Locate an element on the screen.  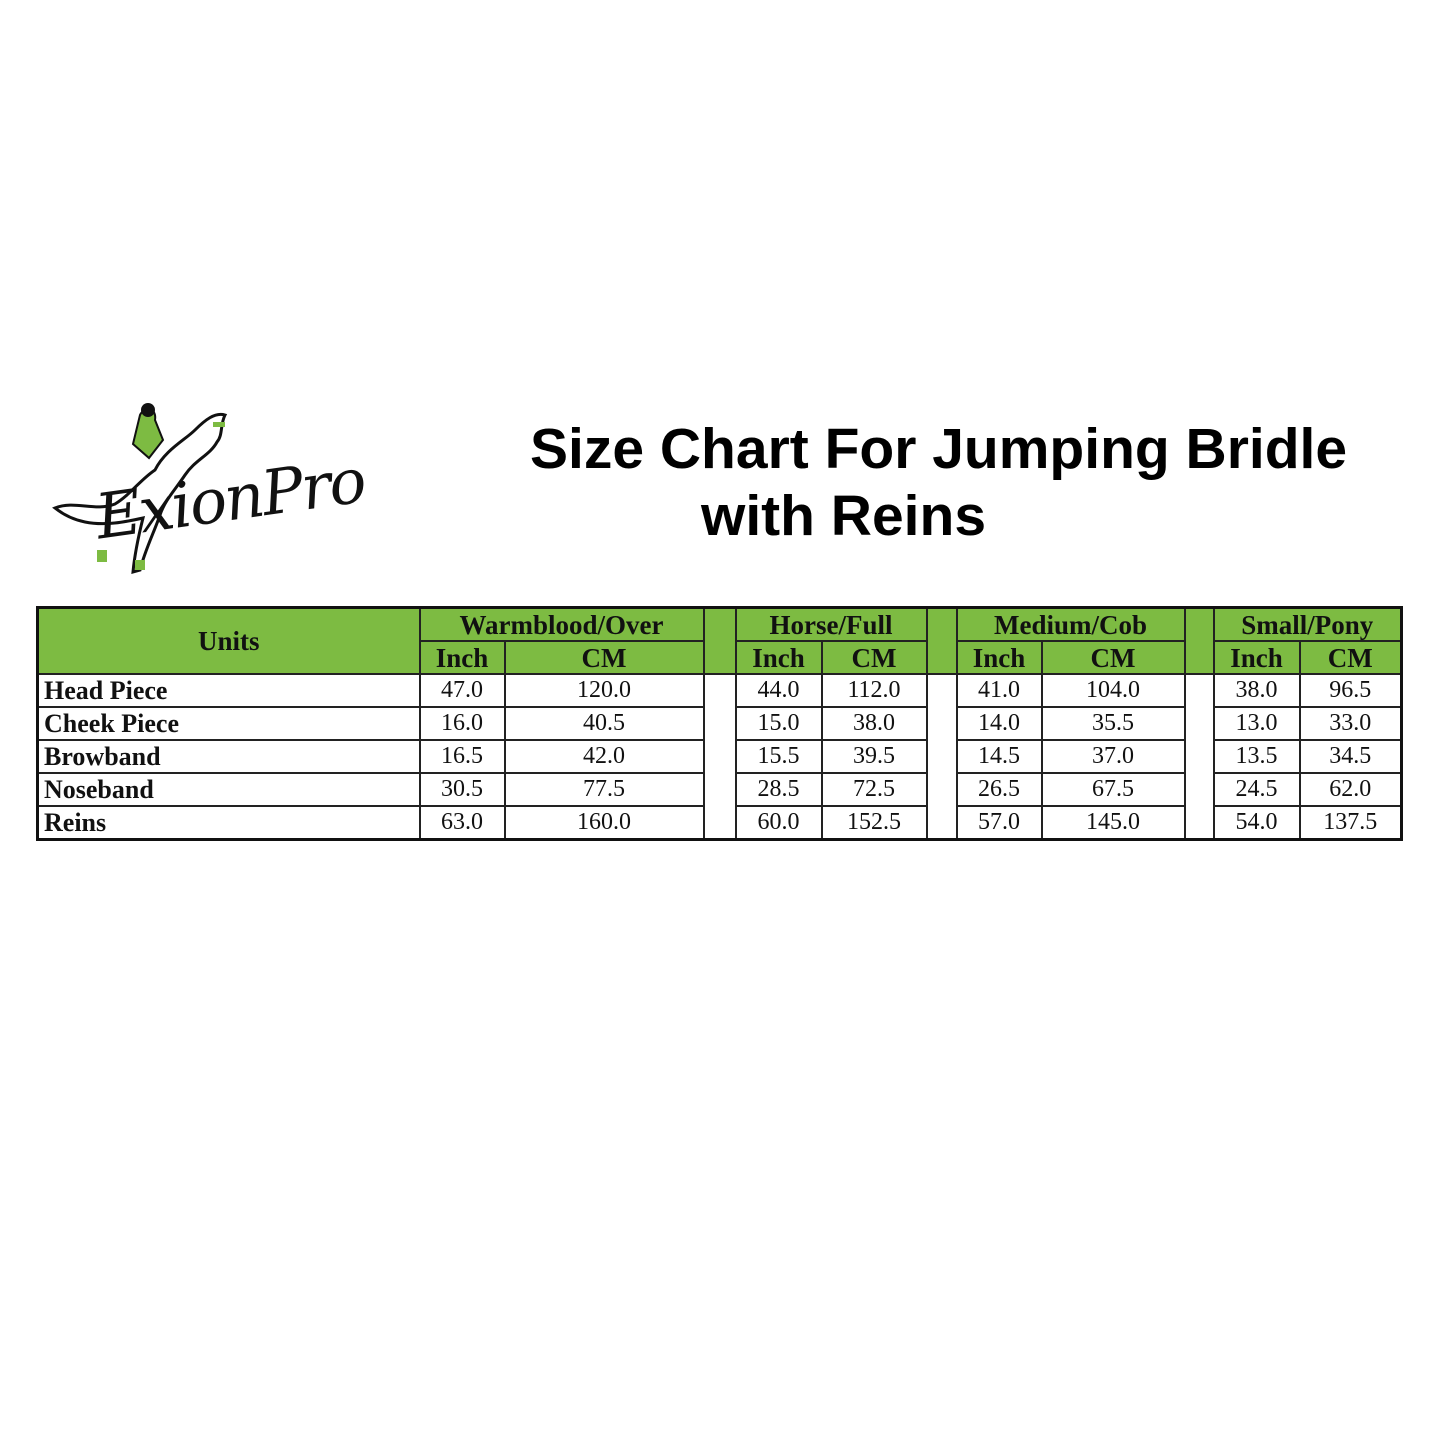
units-header: Units is located at coordinates (228, 640).